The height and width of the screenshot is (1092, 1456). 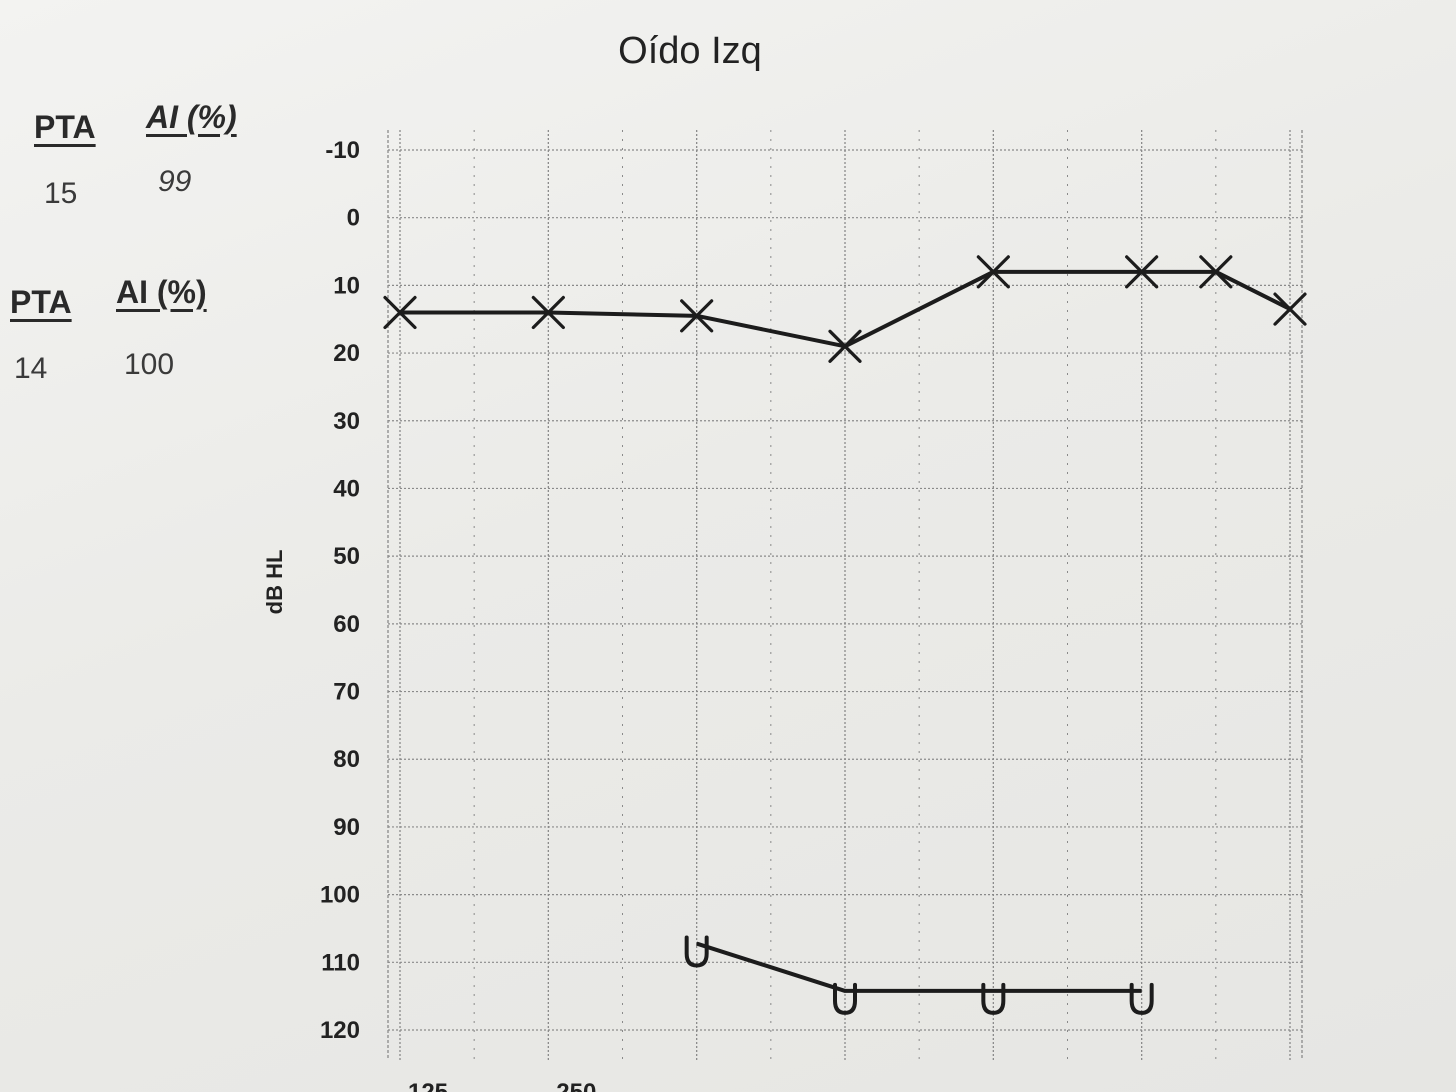 What do you see at coordinates (919, 967) in the screenshot?
I see `series-line-bone` at bounding box center [919, 967].